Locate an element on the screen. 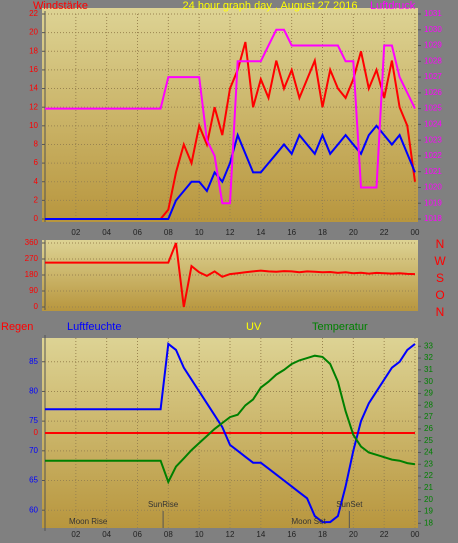 The width and height of the screenshot is (458, 543). y2-tick-label: 26 is located at coordinates (428, 428).